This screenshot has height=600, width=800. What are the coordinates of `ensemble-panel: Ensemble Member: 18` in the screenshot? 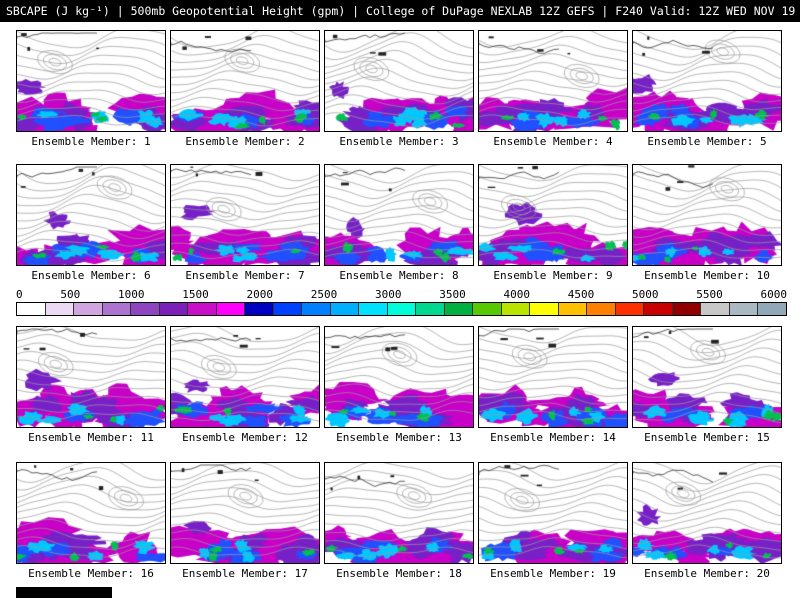 It's located at (399, 521).